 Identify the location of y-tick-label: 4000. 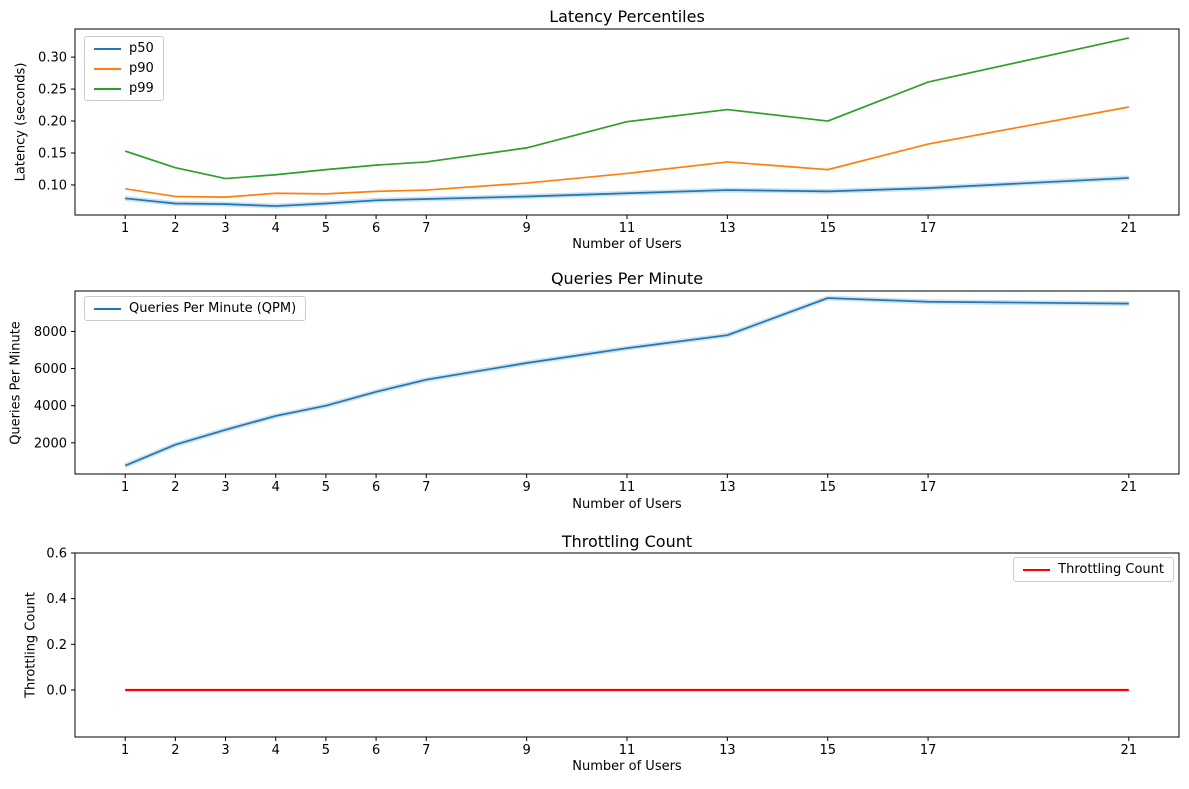
(50, 406).